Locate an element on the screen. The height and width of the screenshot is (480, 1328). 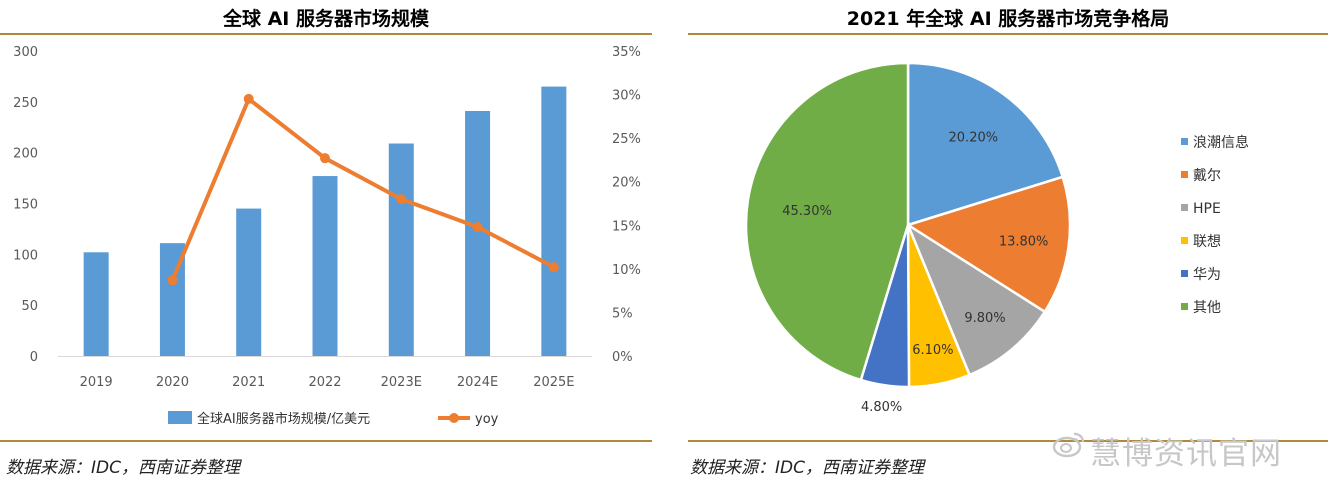
y-axis-tick-label: 100 is located at coordinates (25, 255).